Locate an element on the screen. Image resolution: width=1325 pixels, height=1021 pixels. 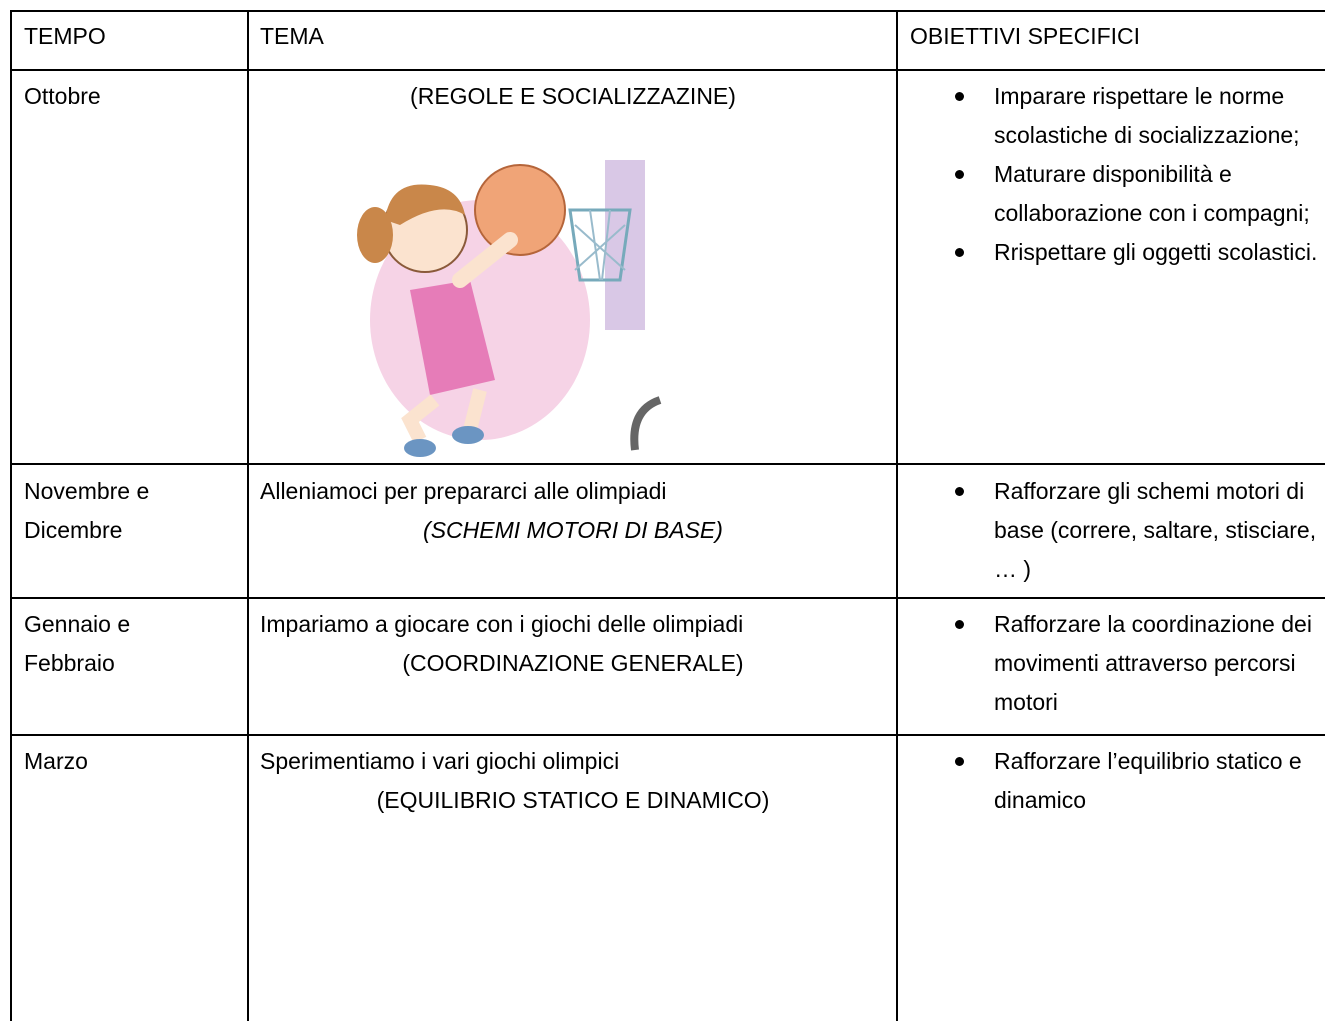
tema: (REGOLE E SOCIALIZZAZINE) is located at coordinates (573, 96).